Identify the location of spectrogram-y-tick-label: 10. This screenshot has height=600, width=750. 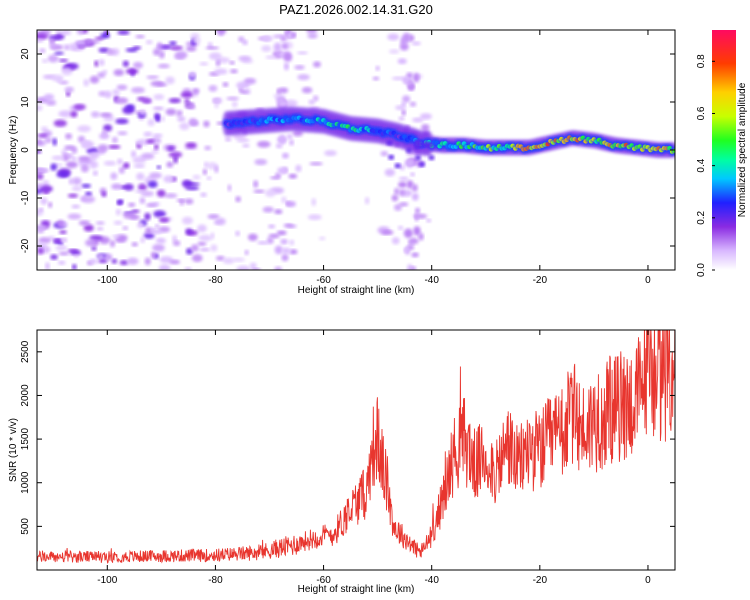
(25, 102).